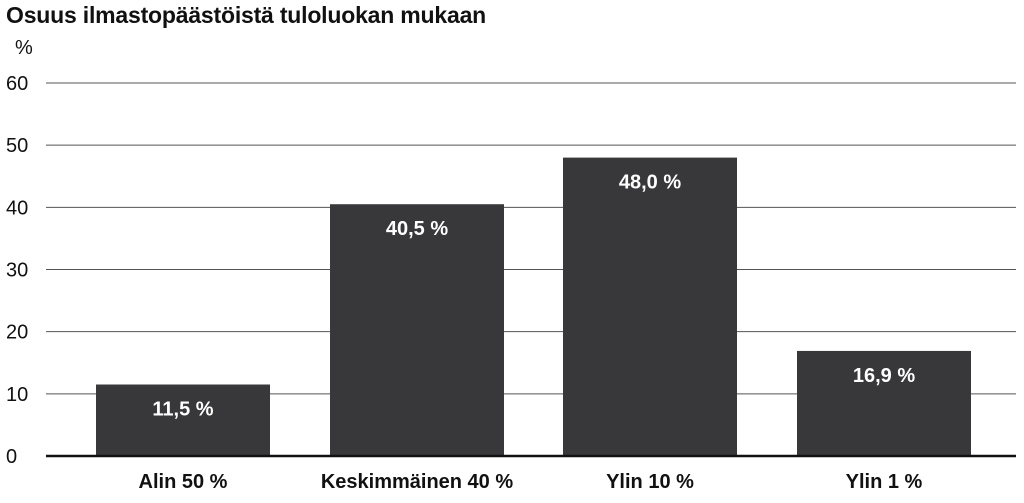  I want to click on y-tick-label: 0, so click(11, 457).